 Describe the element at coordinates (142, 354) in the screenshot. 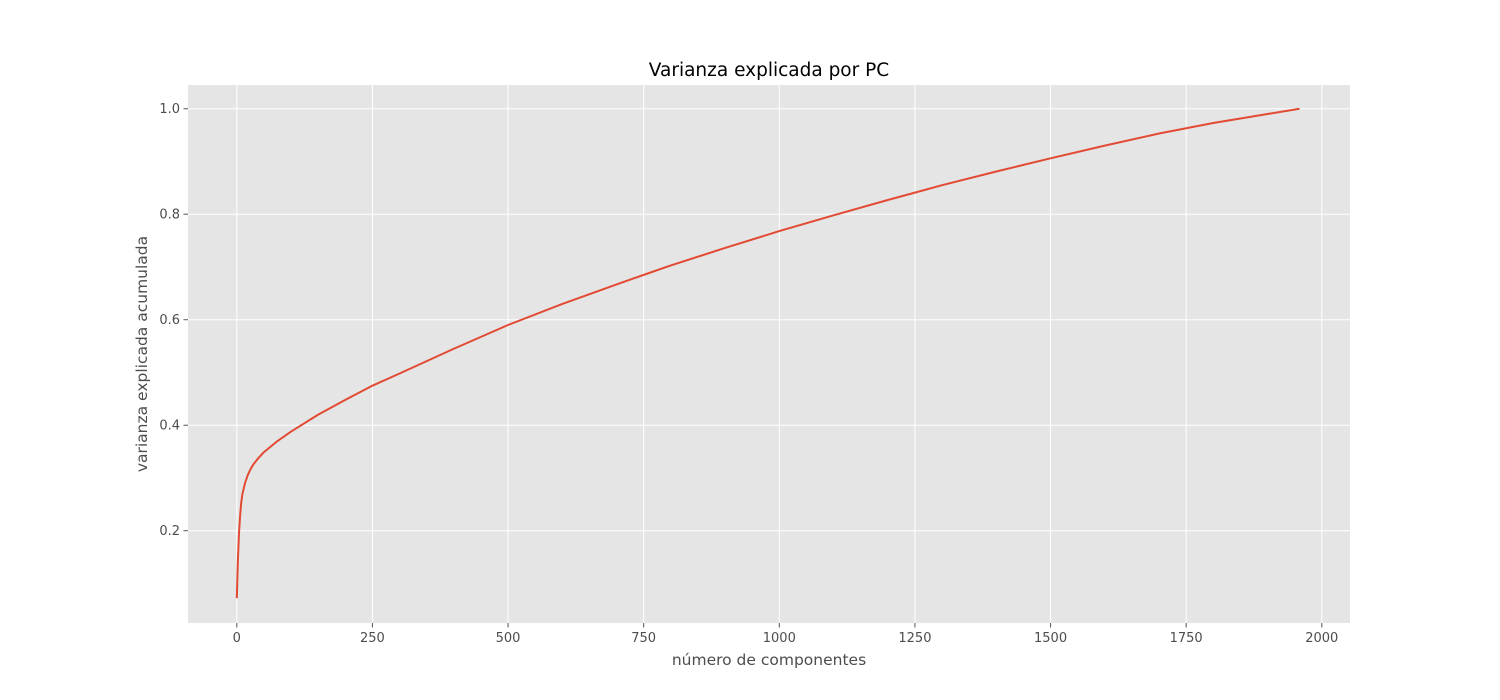

I see `y-axis-title: varianza explicada acumulada` at that location.